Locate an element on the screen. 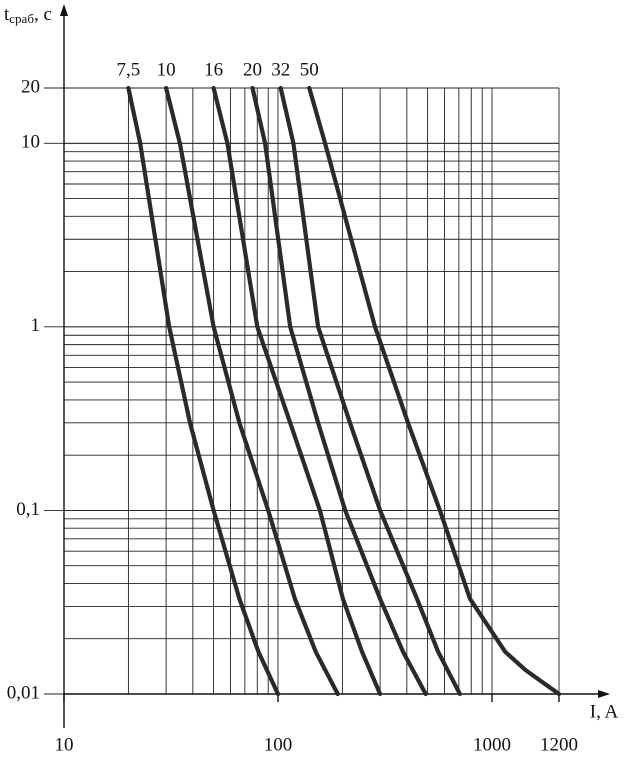 The image size is (626, 757). curve-label: 16 is located at coordinates (213, 69).